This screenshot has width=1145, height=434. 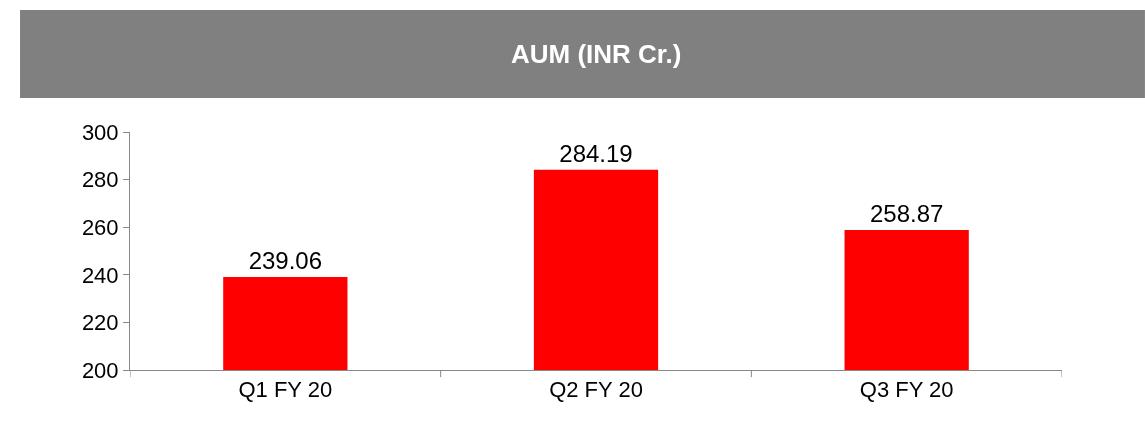 I want to click on data-label: 258.87, so click(x=906, y=213).